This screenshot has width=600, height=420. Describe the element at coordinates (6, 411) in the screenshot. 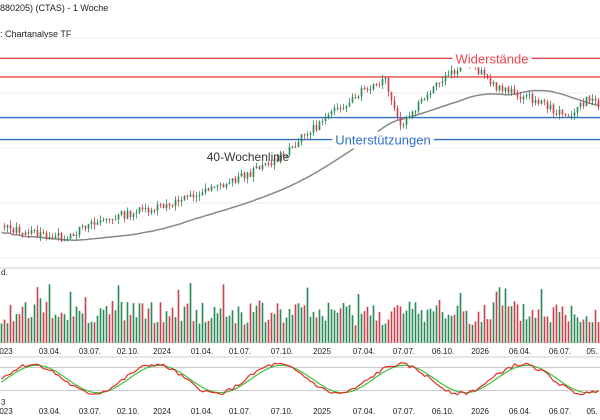

I see `x-tick-label: 023` at that location.